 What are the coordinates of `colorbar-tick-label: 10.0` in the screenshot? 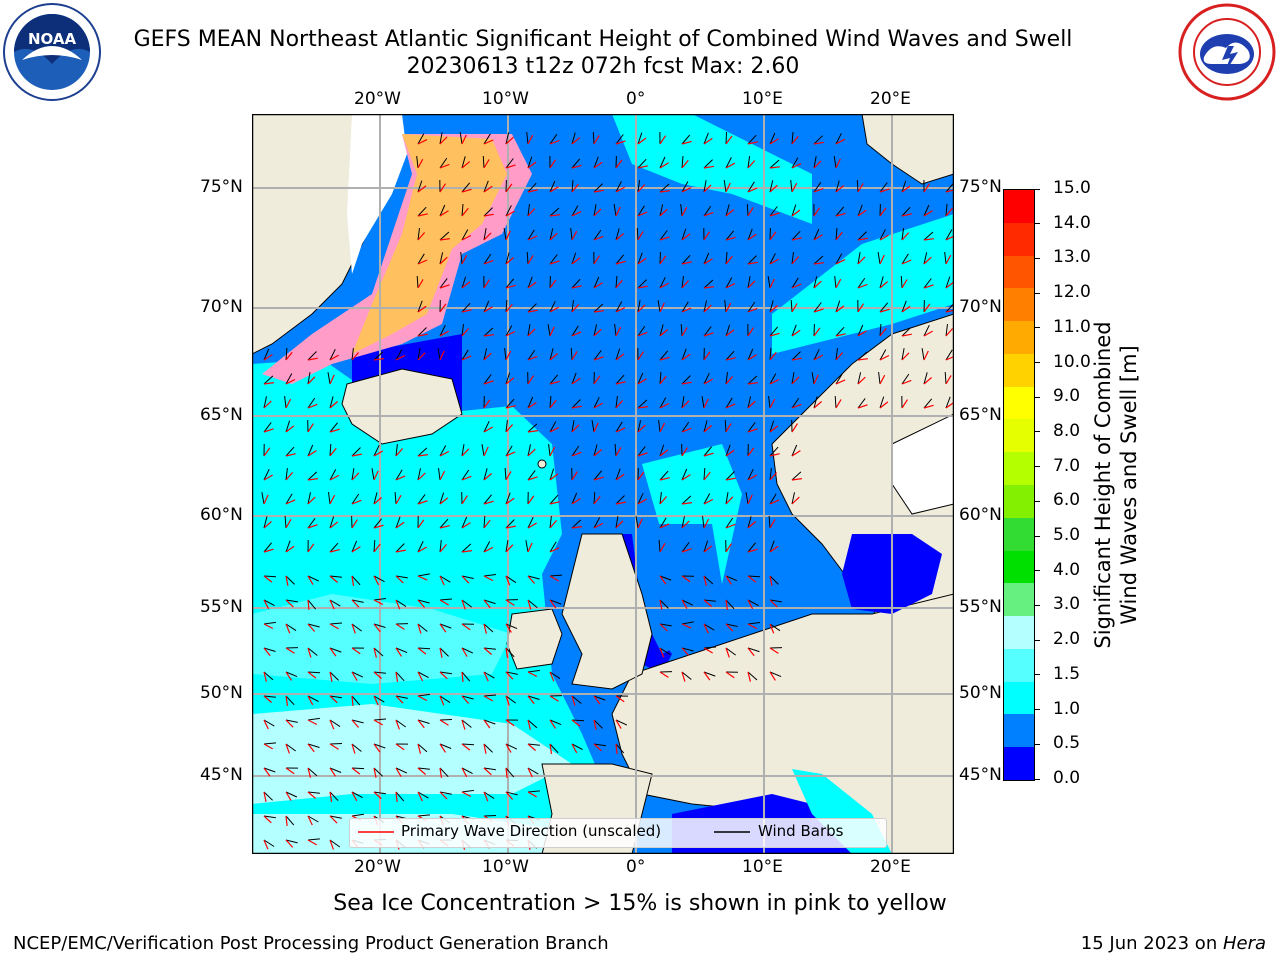 It's located at (1072, 361).